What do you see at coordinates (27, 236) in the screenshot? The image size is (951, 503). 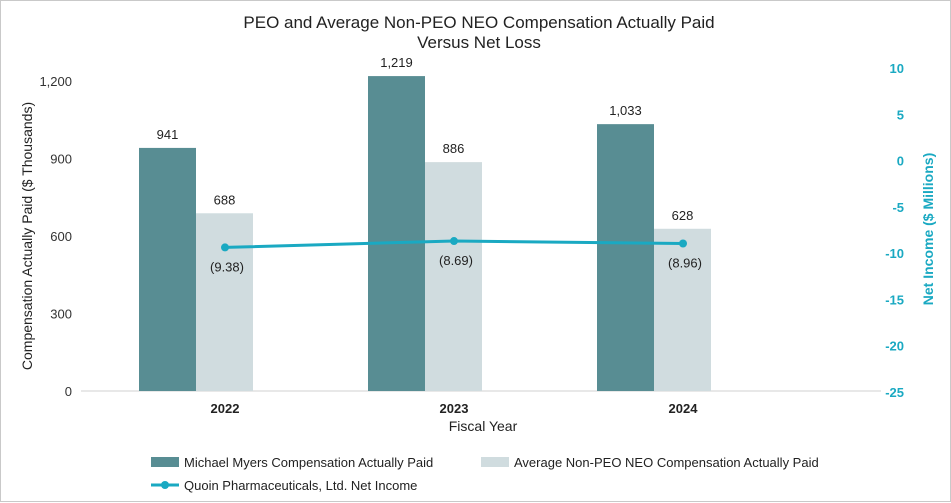 I see `y-axis-label: Compensation Actually Paid ($ Thousands)` at bounding box center [27, 236].